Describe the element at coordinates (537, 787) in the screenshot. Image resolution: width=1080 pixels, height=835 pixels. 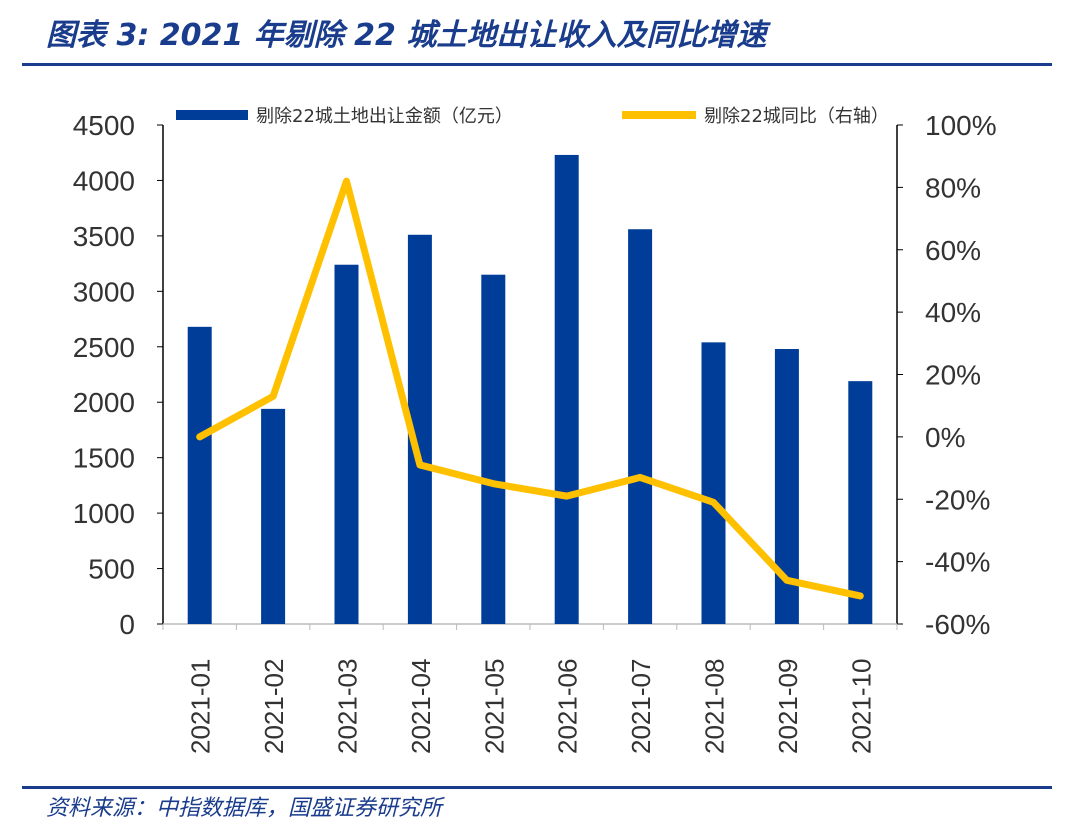
I see `bottom-rule` at that location.